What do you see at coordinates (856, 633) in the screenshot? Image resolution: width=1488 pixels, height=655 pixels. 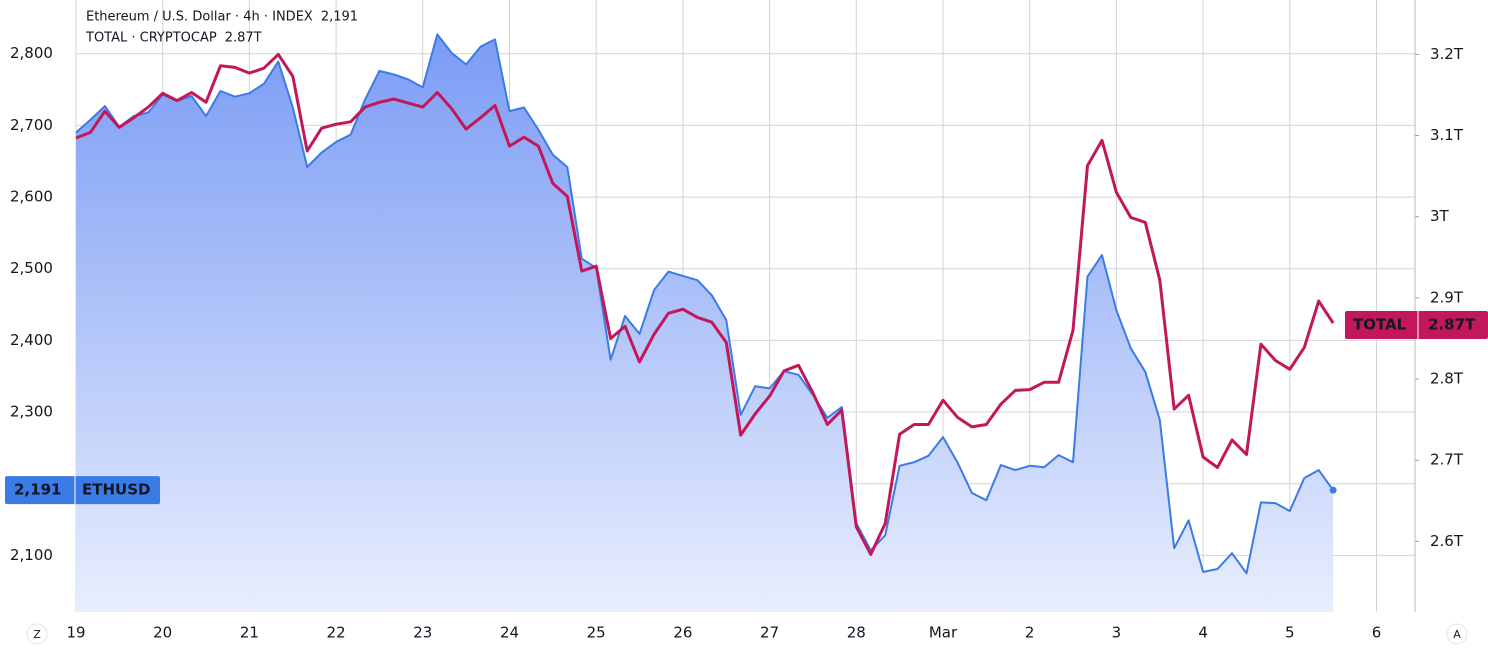 I see `x-tick-label: 28` at bounding box center [856, 633].